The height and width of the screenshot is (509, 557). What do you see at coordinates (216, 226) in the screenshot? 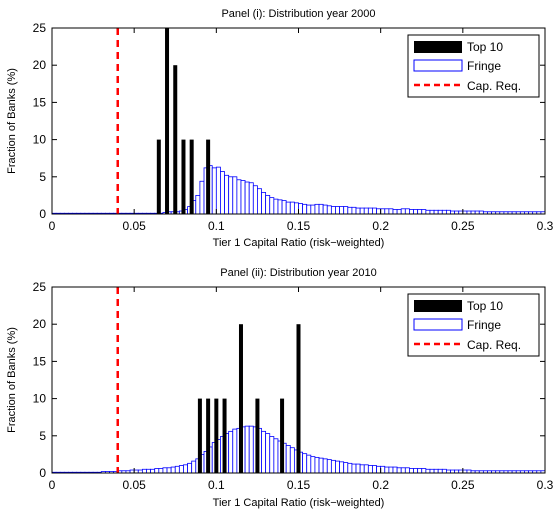
I see `x-tick-label: 0.1` at bounding box center [216, 226].